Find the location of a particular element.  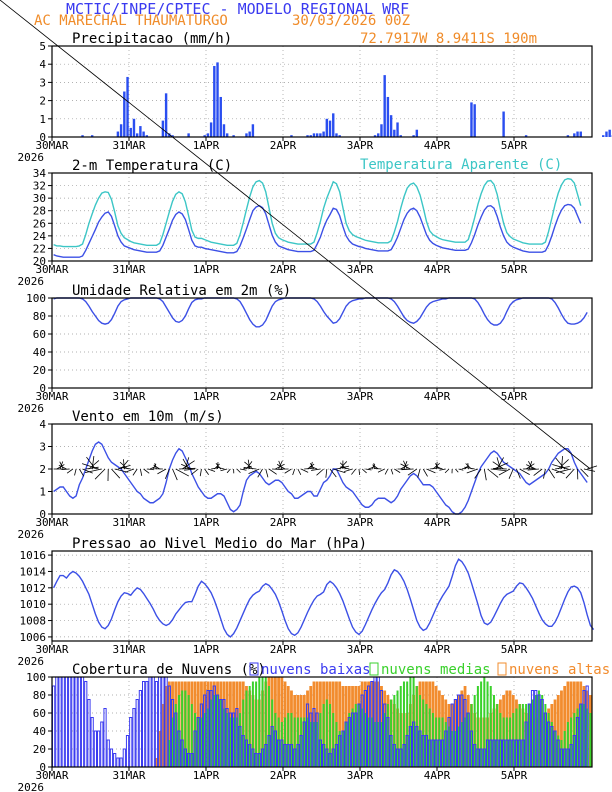

y-tick-label: 20 is located at coordinates (39, 261).